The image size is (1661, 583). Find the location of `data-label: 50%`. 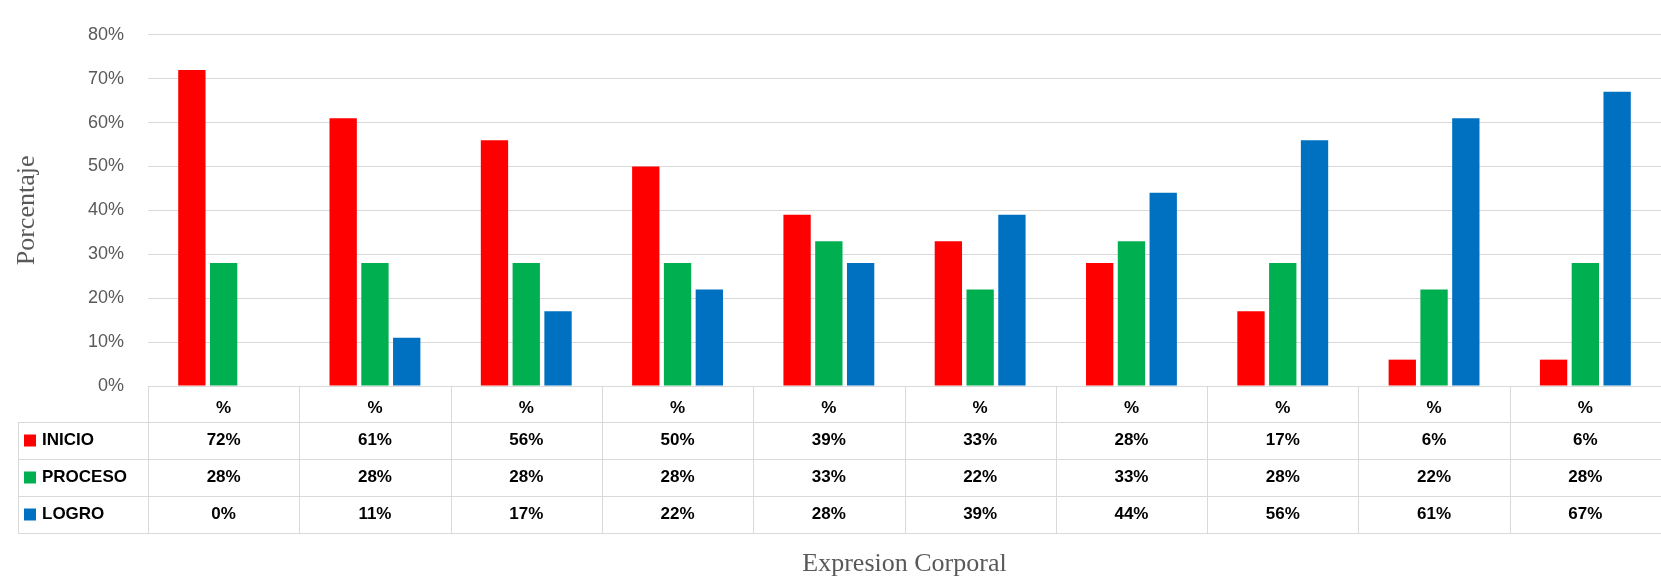

data-label: 50% is located at coordinates (677, 440).